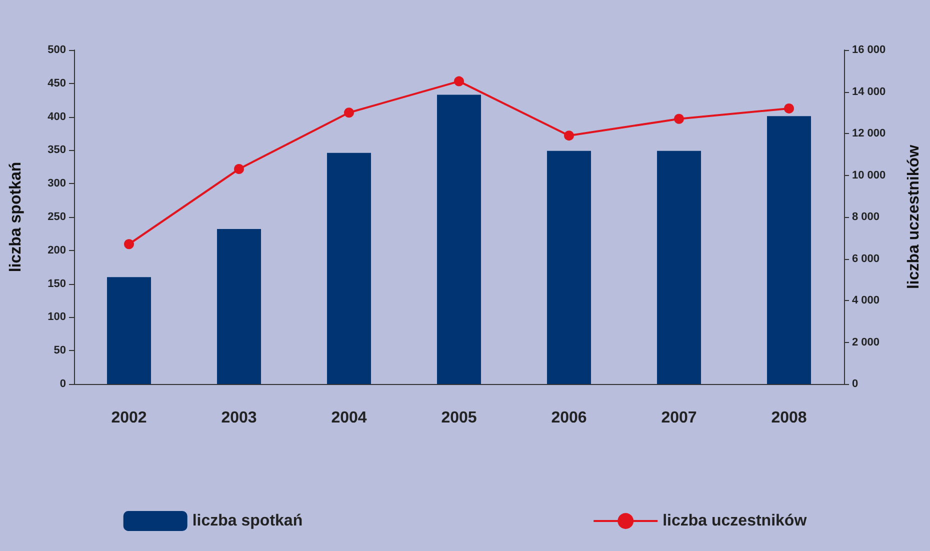 The image size is (930, 551). What do you see at coordinates (57, 150) in the screenshot?
I see `y-tick-label: 350` at bounding box center [57, 150].